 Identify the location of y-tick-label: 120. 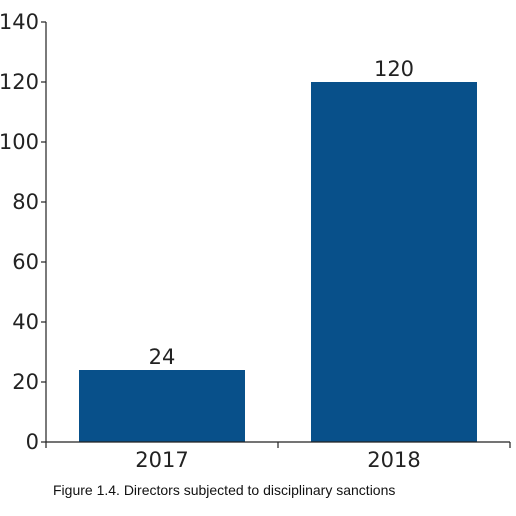
(19, 82).